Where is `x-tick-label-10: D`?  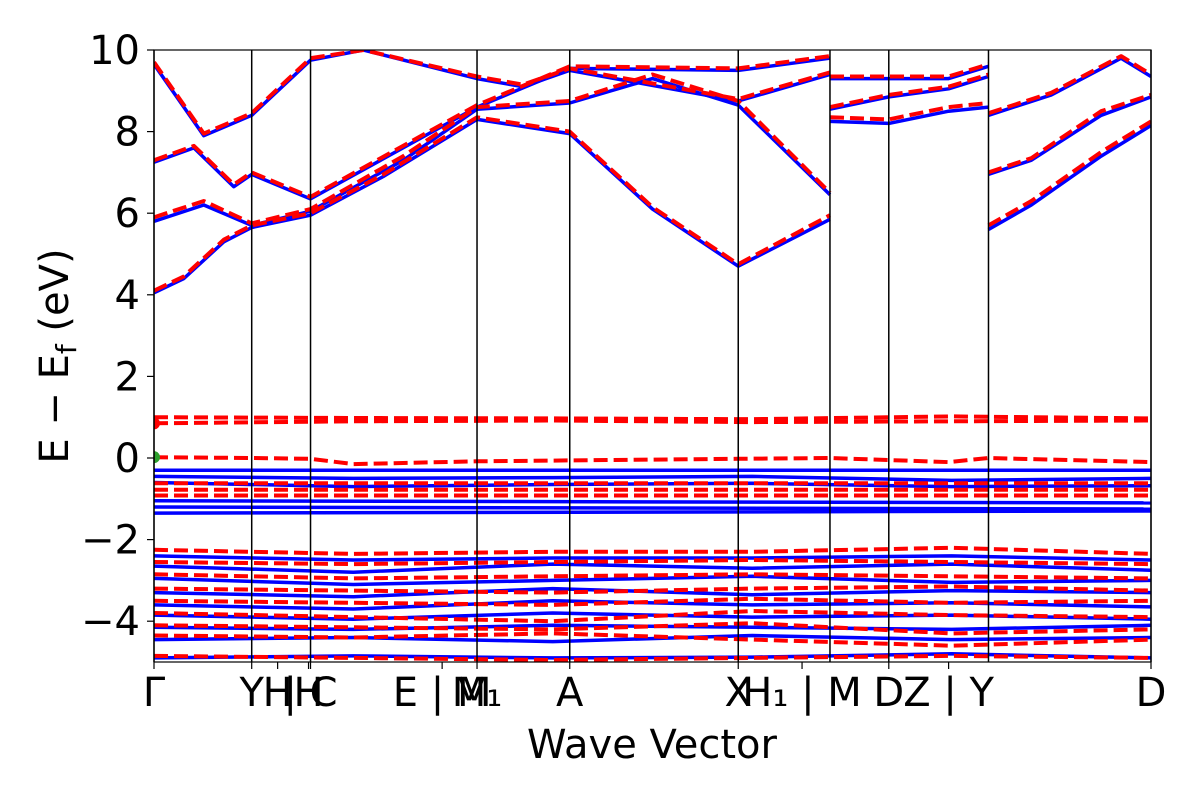 x-tick-label-10: D is located at coordinates (888, 693).